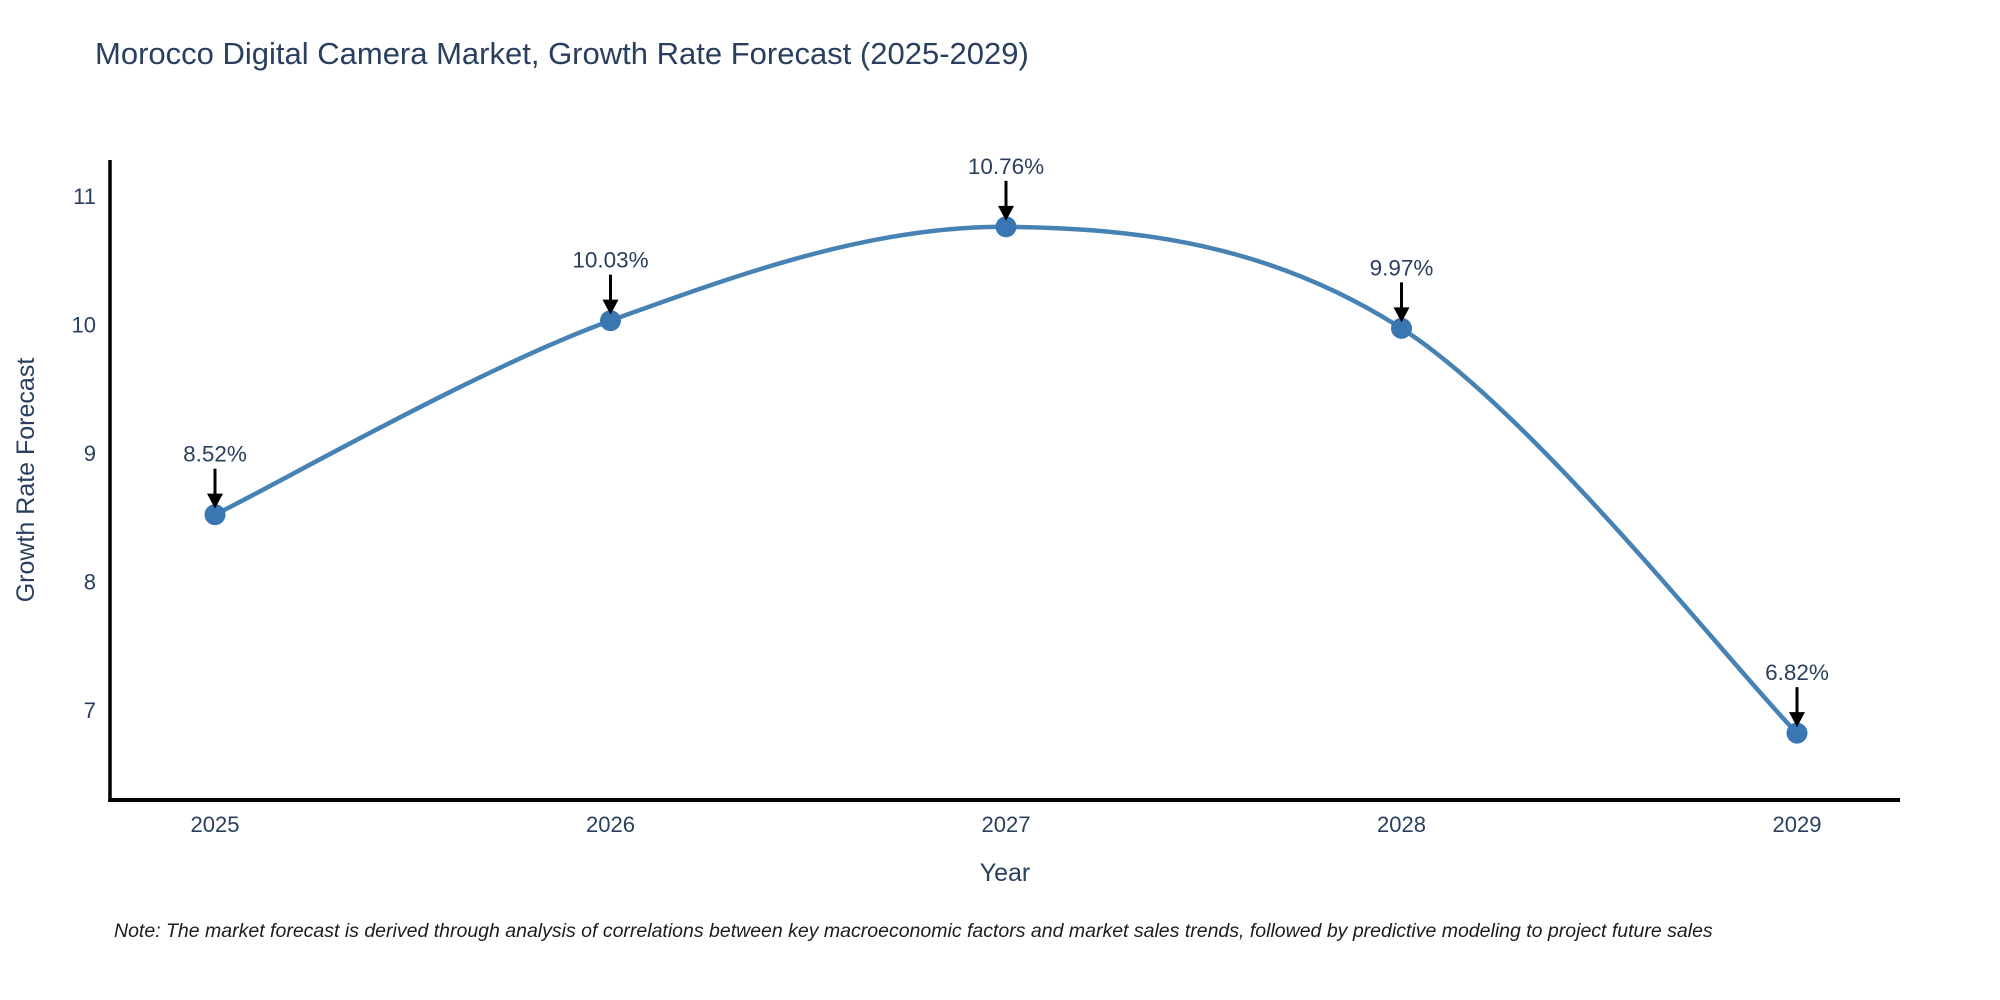  What do you see at coordinates (1401, 824) in the screenshot?
I see `x-tick-label: 2028` at bounding box center [1401, 824].